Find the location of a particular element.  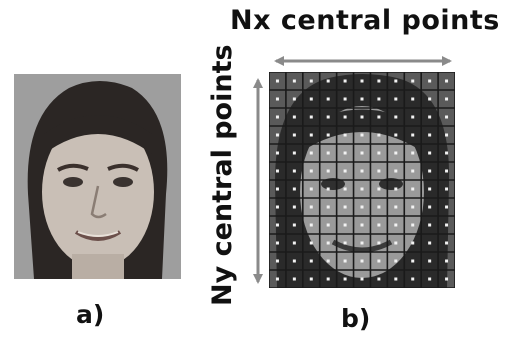

nx-label: Nx central points is located at coordinates (365, 20).